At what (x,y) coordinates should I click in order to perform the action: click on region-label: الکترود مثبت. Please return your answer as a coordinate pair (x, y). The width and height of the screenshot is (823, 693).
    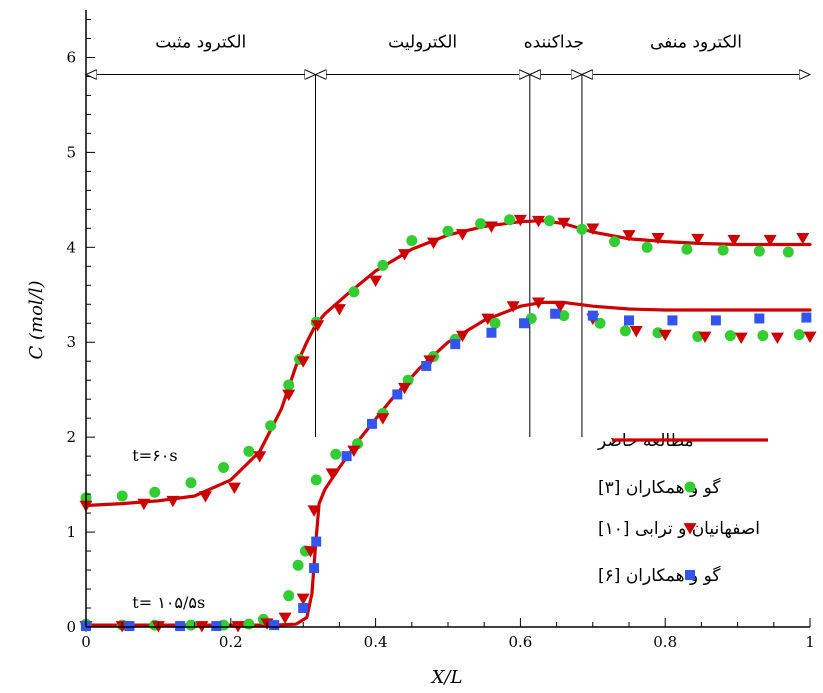
    Looking at the image, I should click on (200, 43).